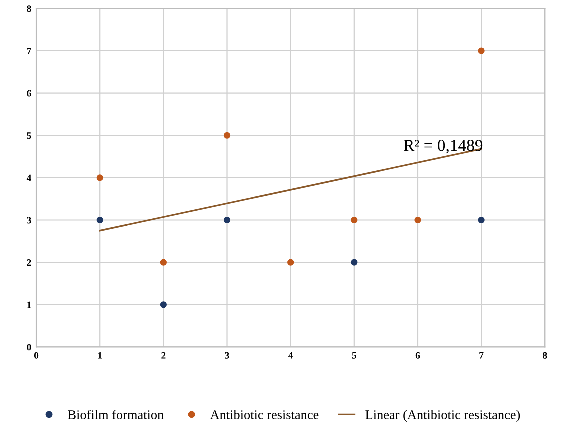  What do you see at coordinates (545, 355) in the screenshot?
I see `x-tick-label: 8` at bounding box center [545, 355].